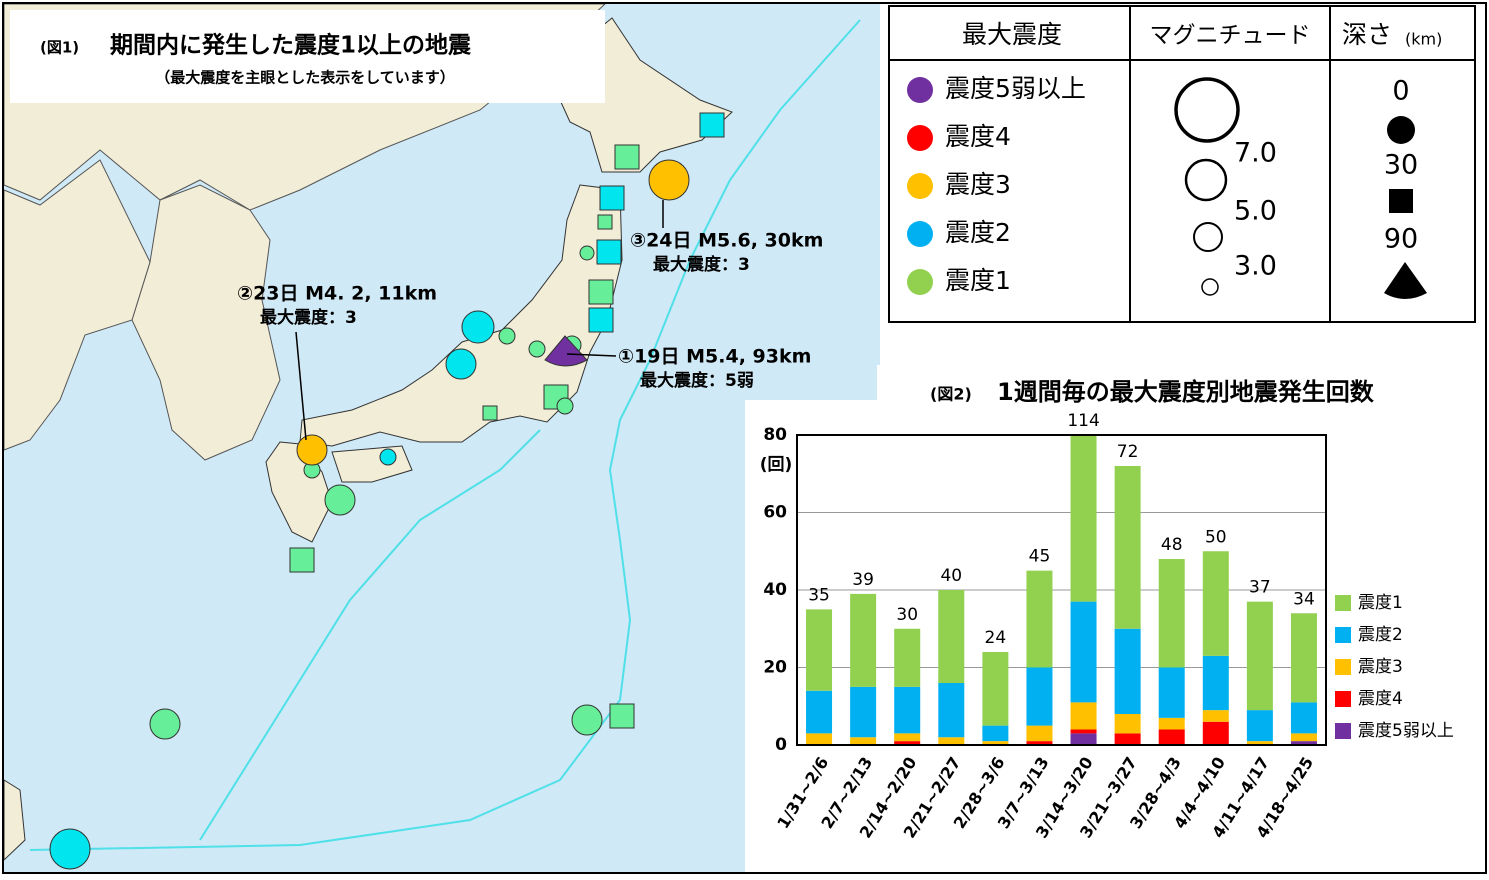  I want to click on total-label: 114, so click(1083, 421).